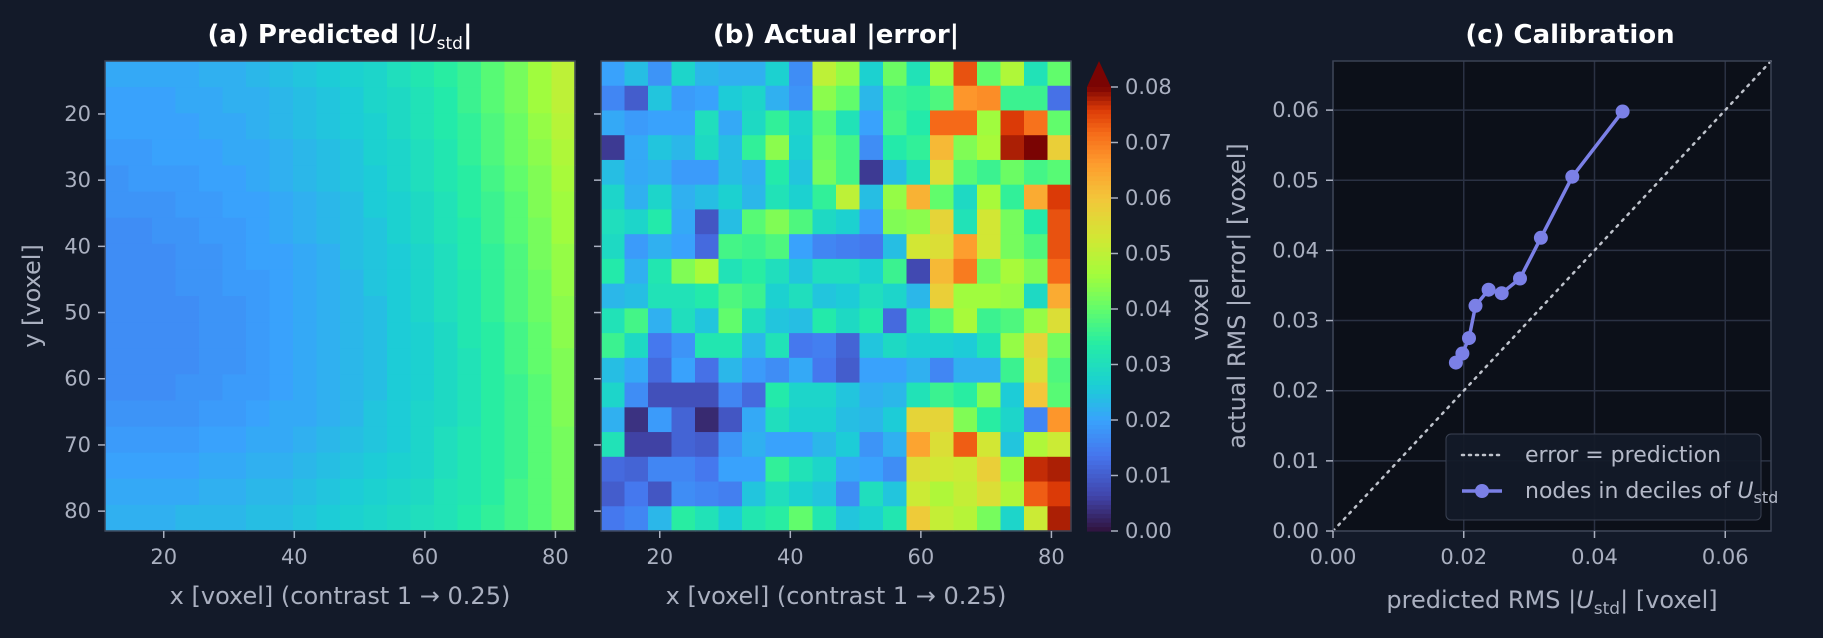 The width and height of the screenshot is (1823, 638). Describe the element at coordinates (1148, 87) in the screenshot. I see `colorbar-tick-label: 0.08` at that location.